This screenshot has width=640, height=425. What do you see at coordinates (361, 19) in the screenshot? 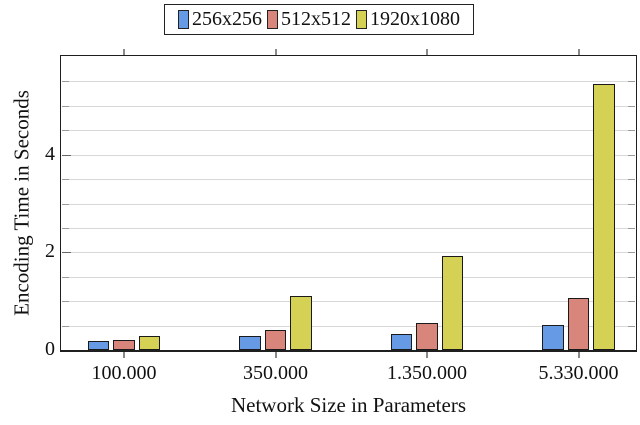
I see `legend-swatch-1920x1080` at bounding box center [361, 19].